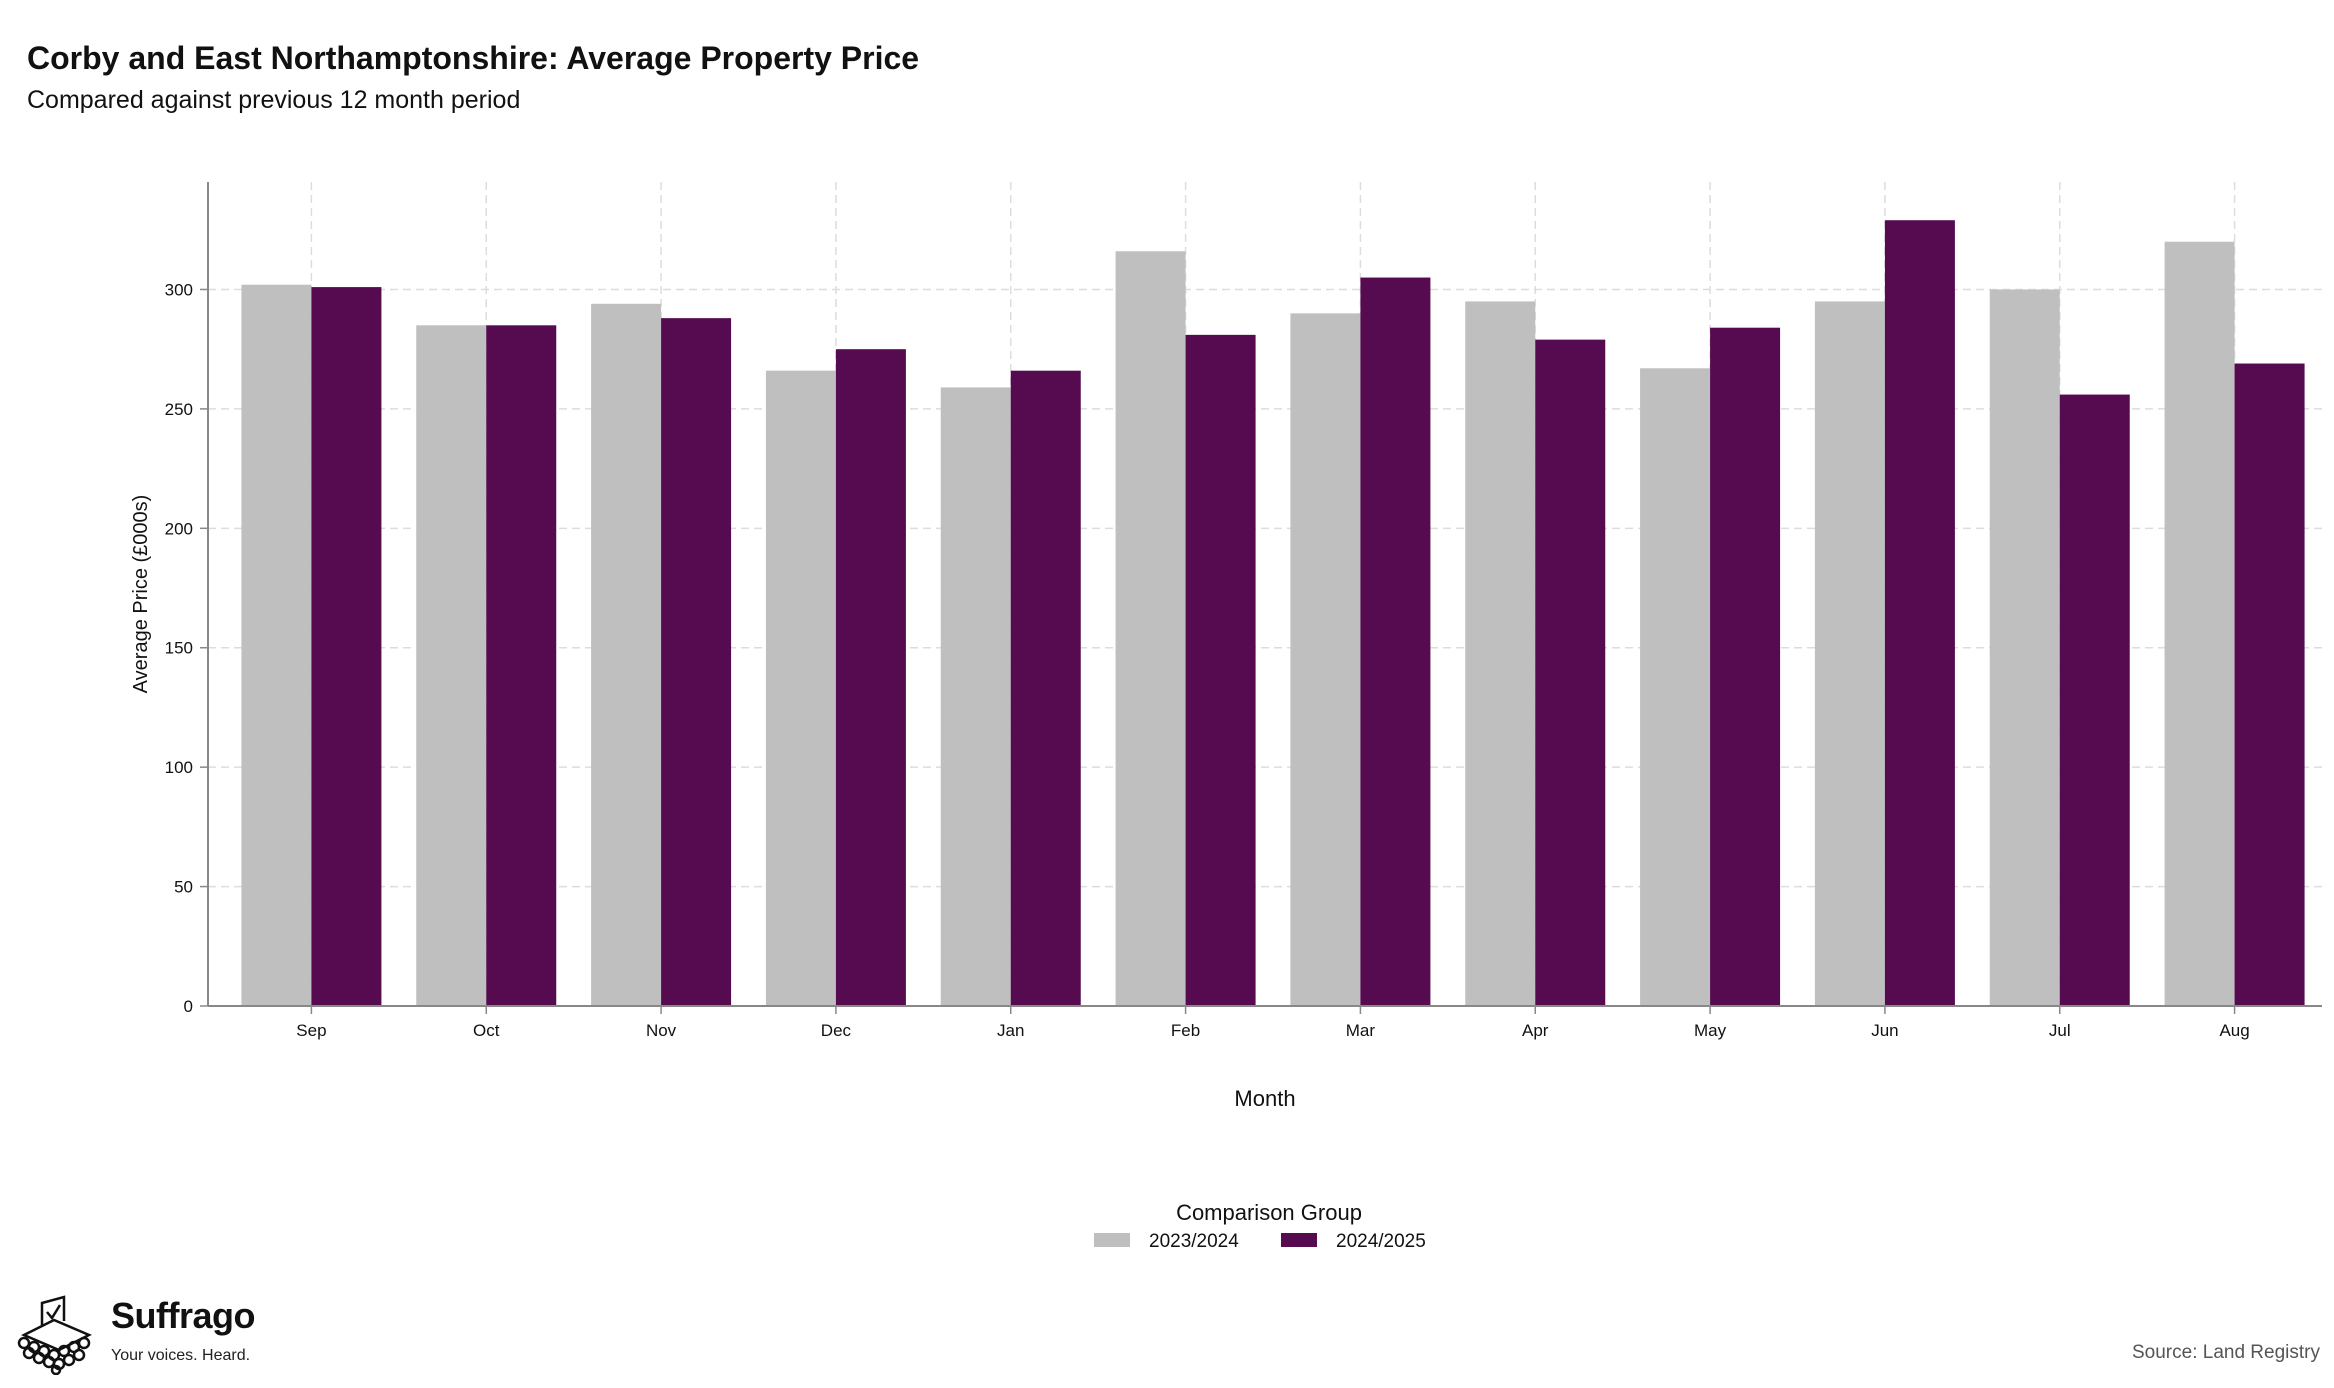  I want to click on x-tick-label: Sep, so click(311, 1030).